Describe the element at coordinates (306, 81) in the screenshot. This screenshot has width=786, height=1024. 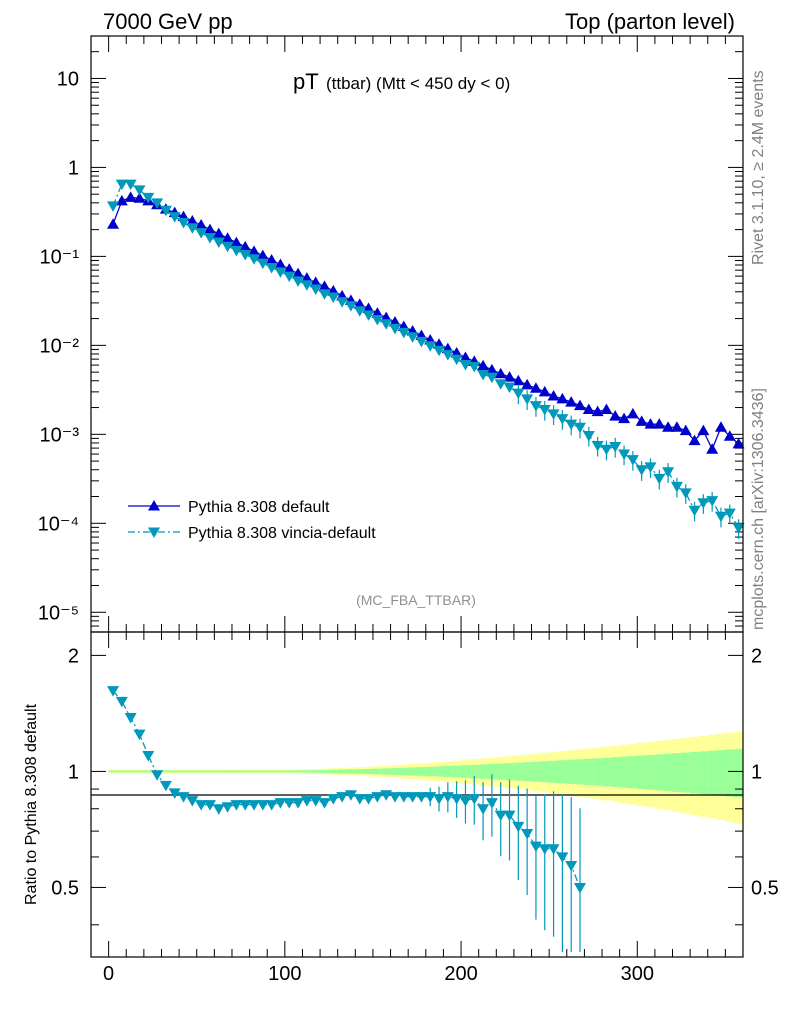
I see `plot-title: pT` at that location.